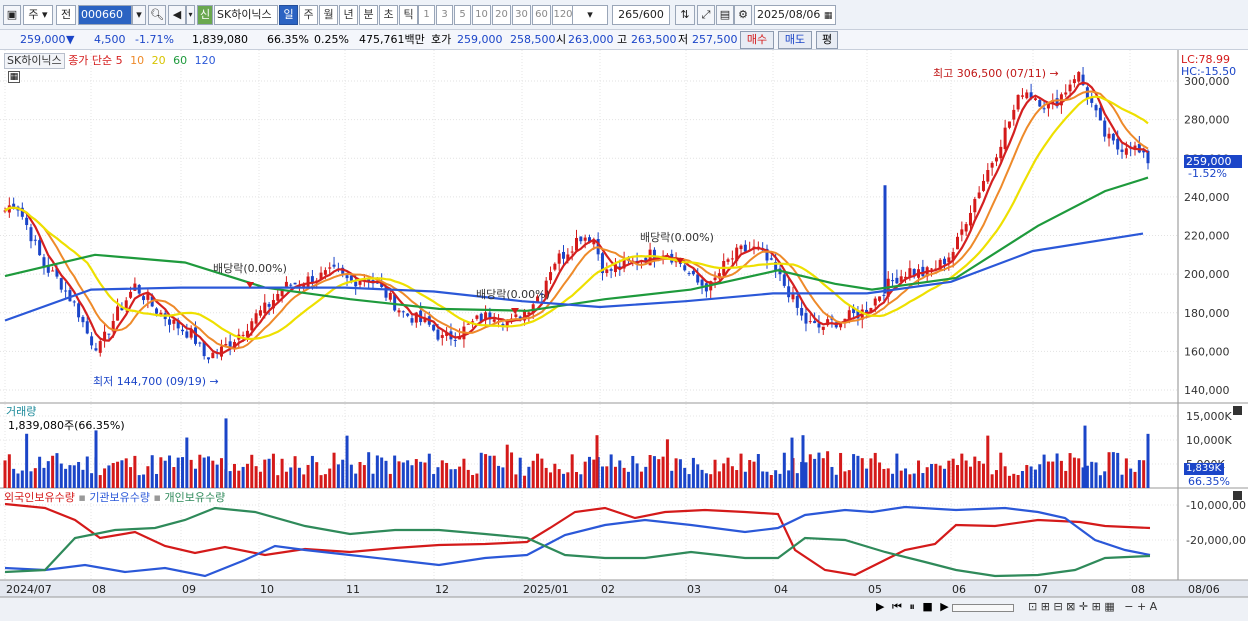 The image size is (1248, 621). Describe the element at coordinates (795, 40) in the screenshot. I see `sell-button: 매도` at that location.